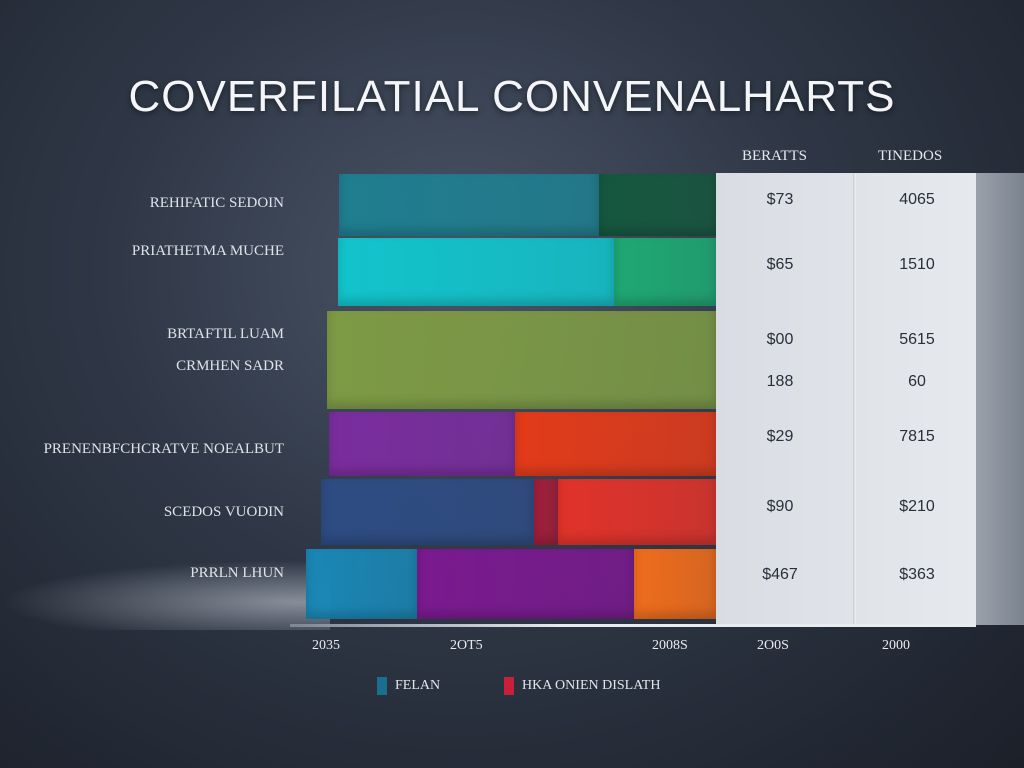 This screenshot has width=1024, height=768. What do you see at coordinates (917, 436) in the screenshot?
I see `table-cell: 7815` at bounding box center [917, 436].